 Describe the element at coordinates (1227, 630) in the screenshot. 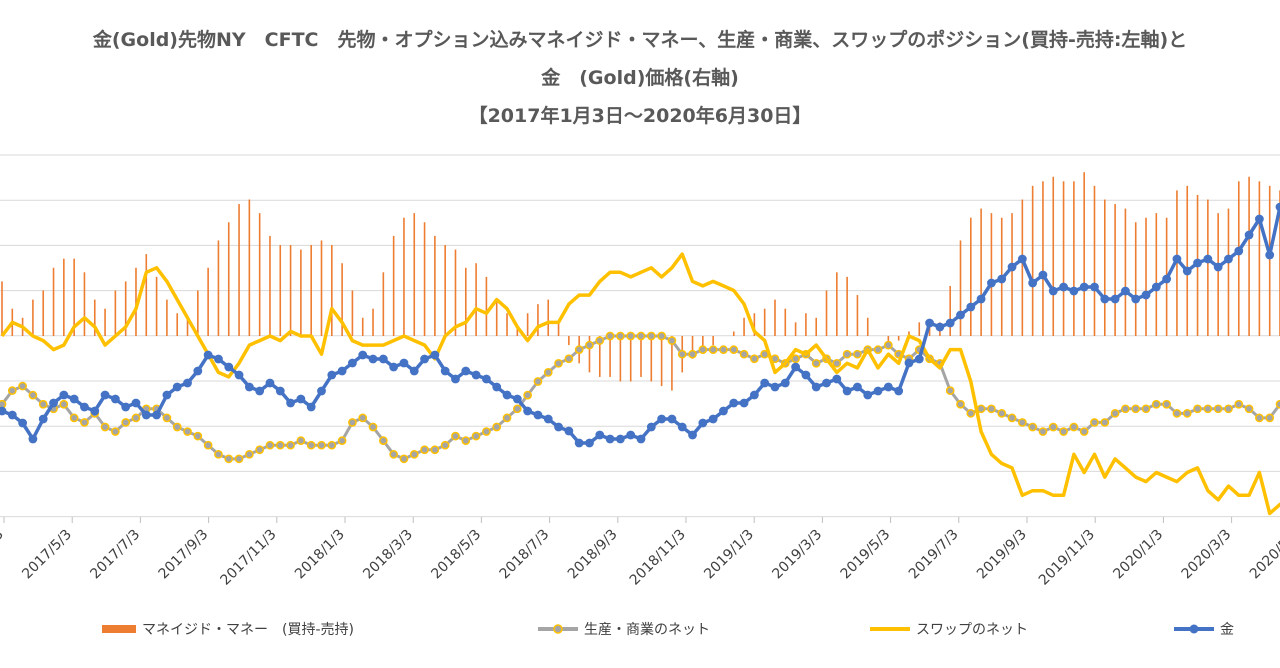

I see `legend-label-gold: 金` at that location.